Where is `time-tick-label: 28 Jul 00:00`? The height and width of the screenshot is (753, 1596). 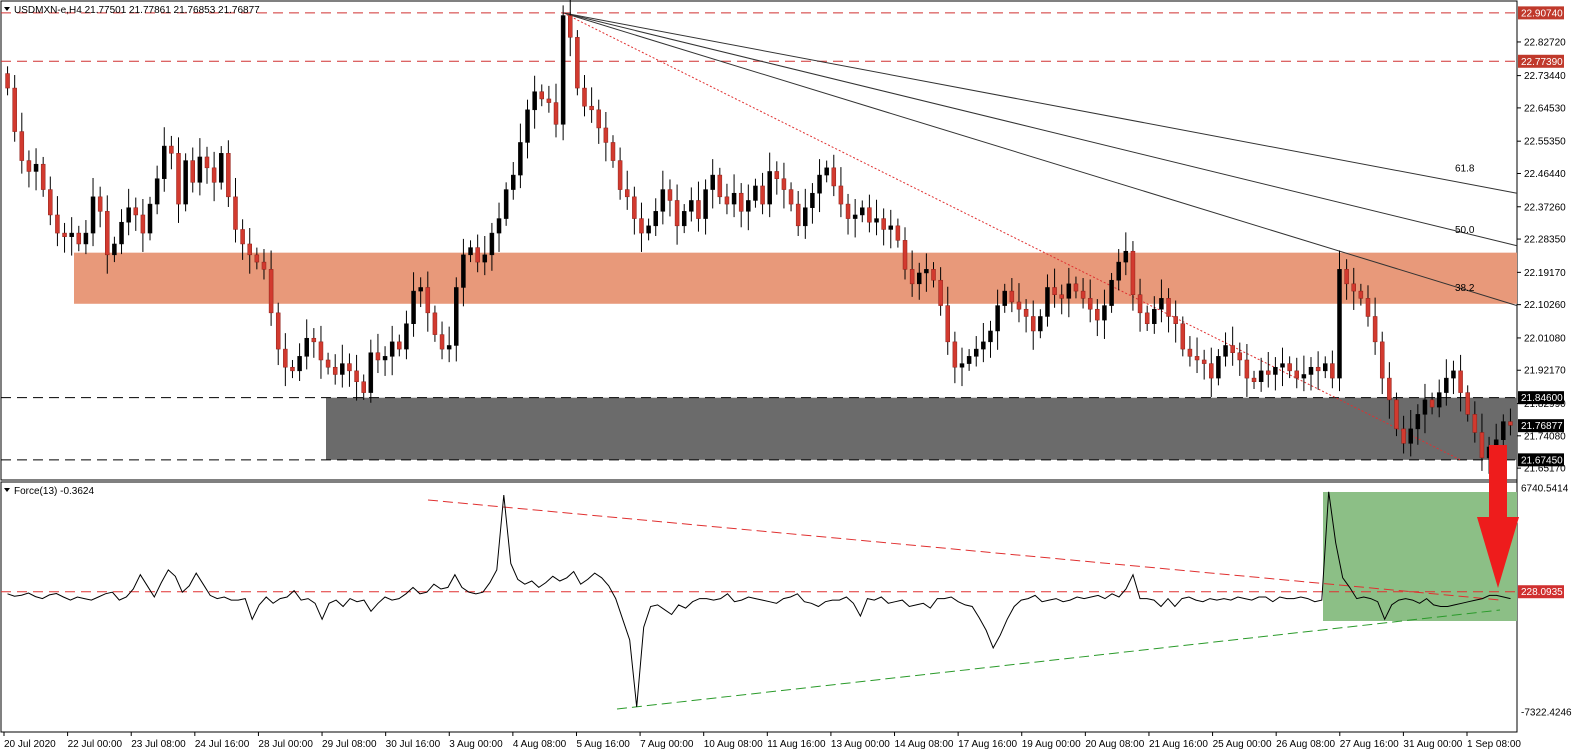 time-tick-label: 28 Jul 00:00 is located at coordinates (285, 744).